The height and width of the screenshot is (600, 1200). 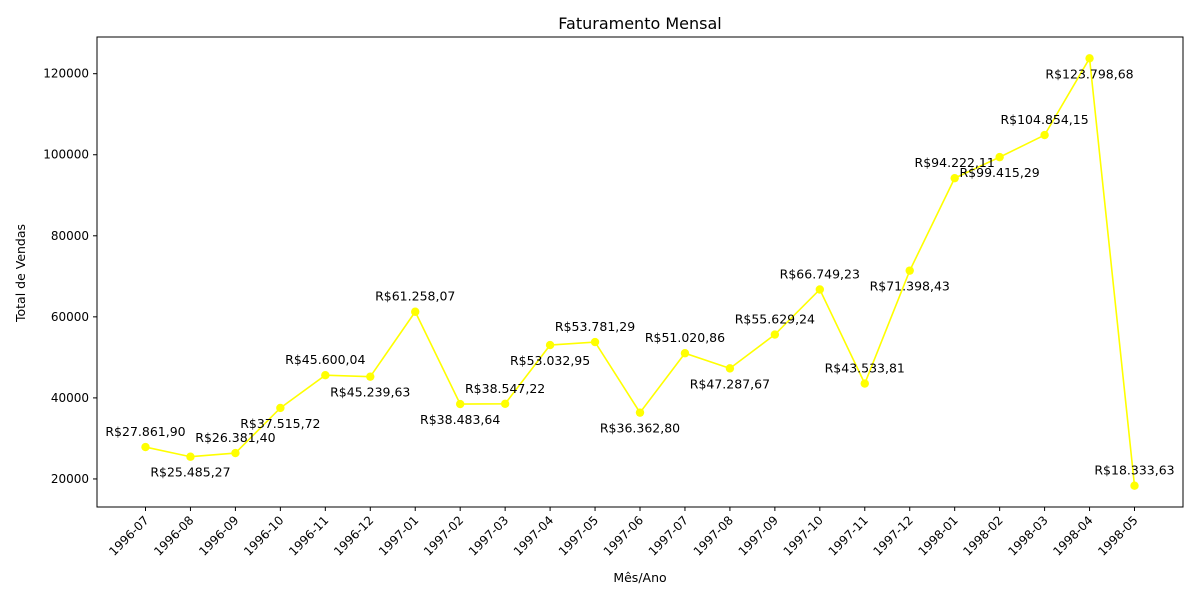 I want to click on x-tick-label: 1998-01, so click(x=937, y=535).